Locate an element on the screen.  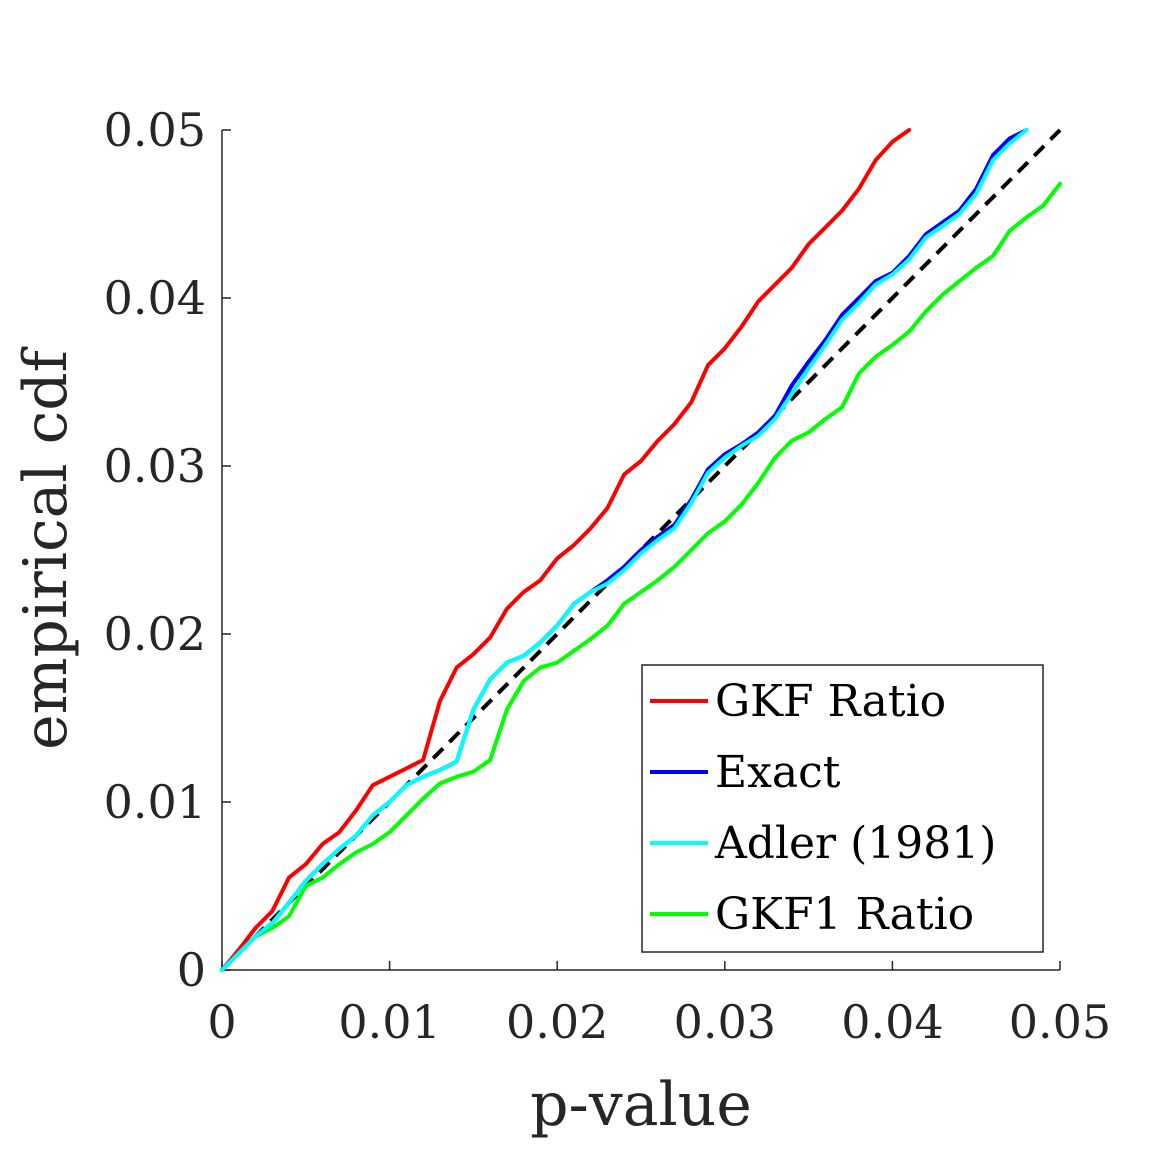
legend-box is located at coordinates (842, 808).